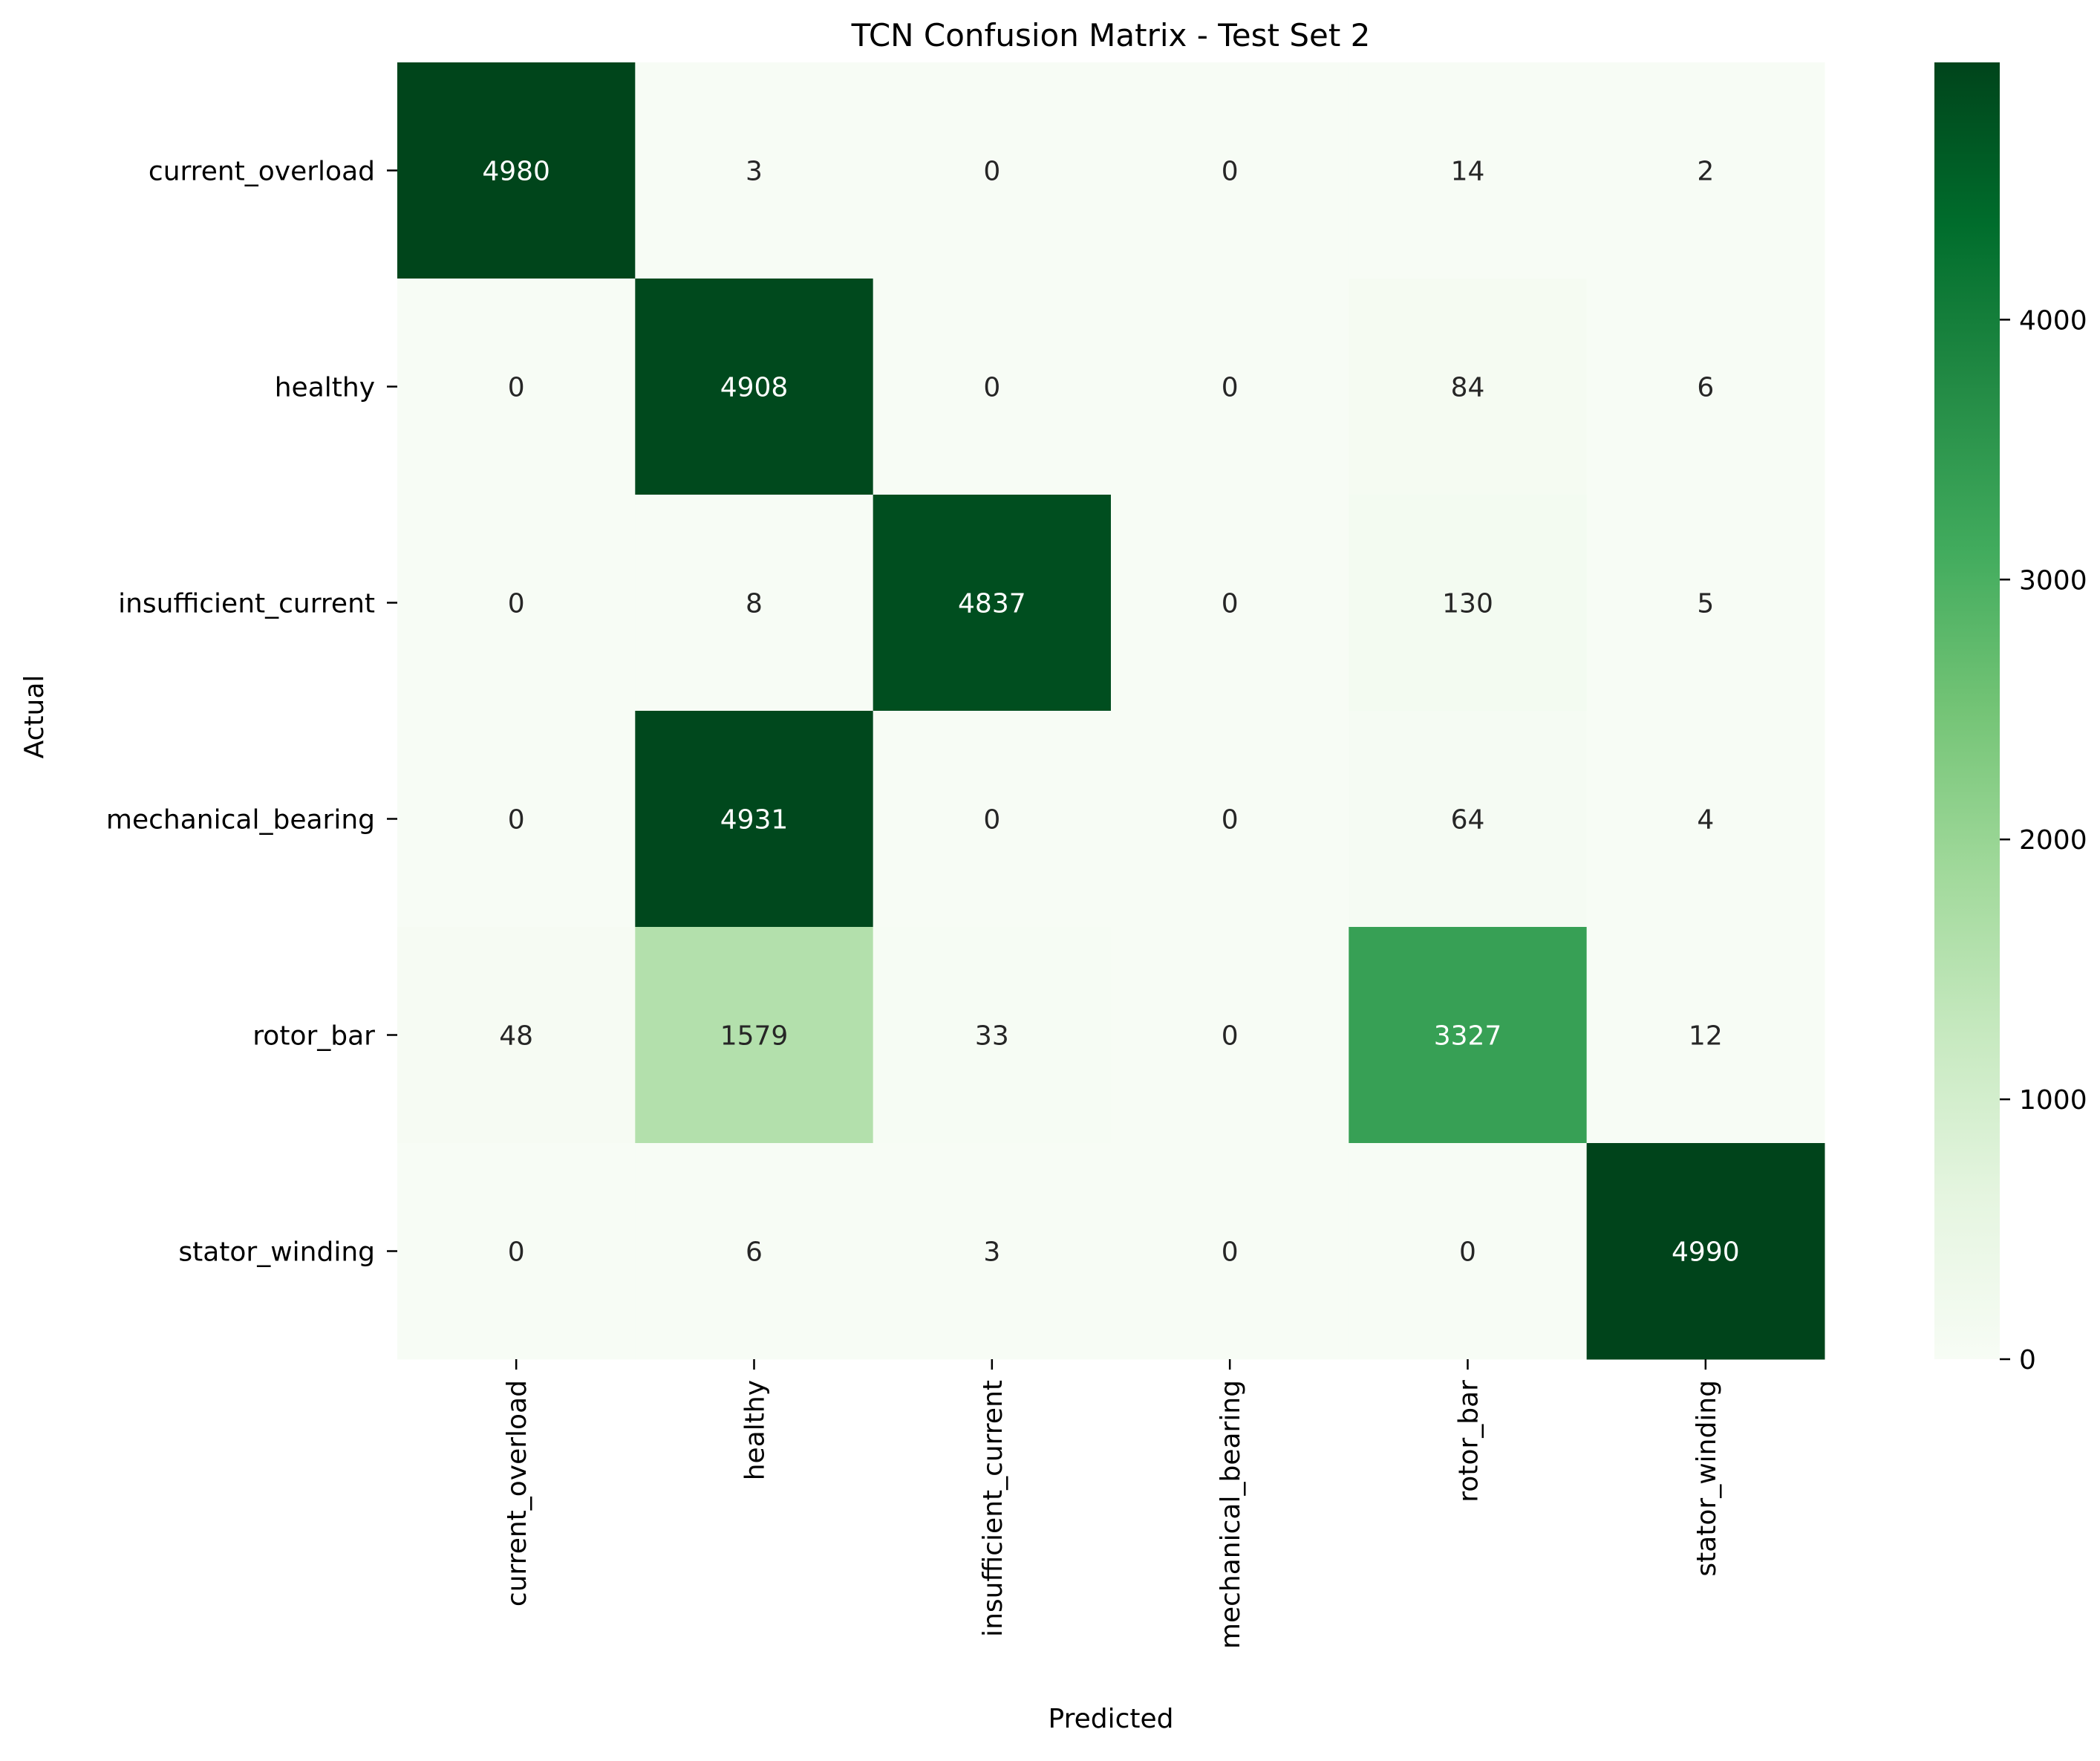 The image size is (2100, 1761). What do you see at coordinates (262, 172) in the screenshot?
I see `y-tick-label: current_overload` at bounding box center [262, 172].